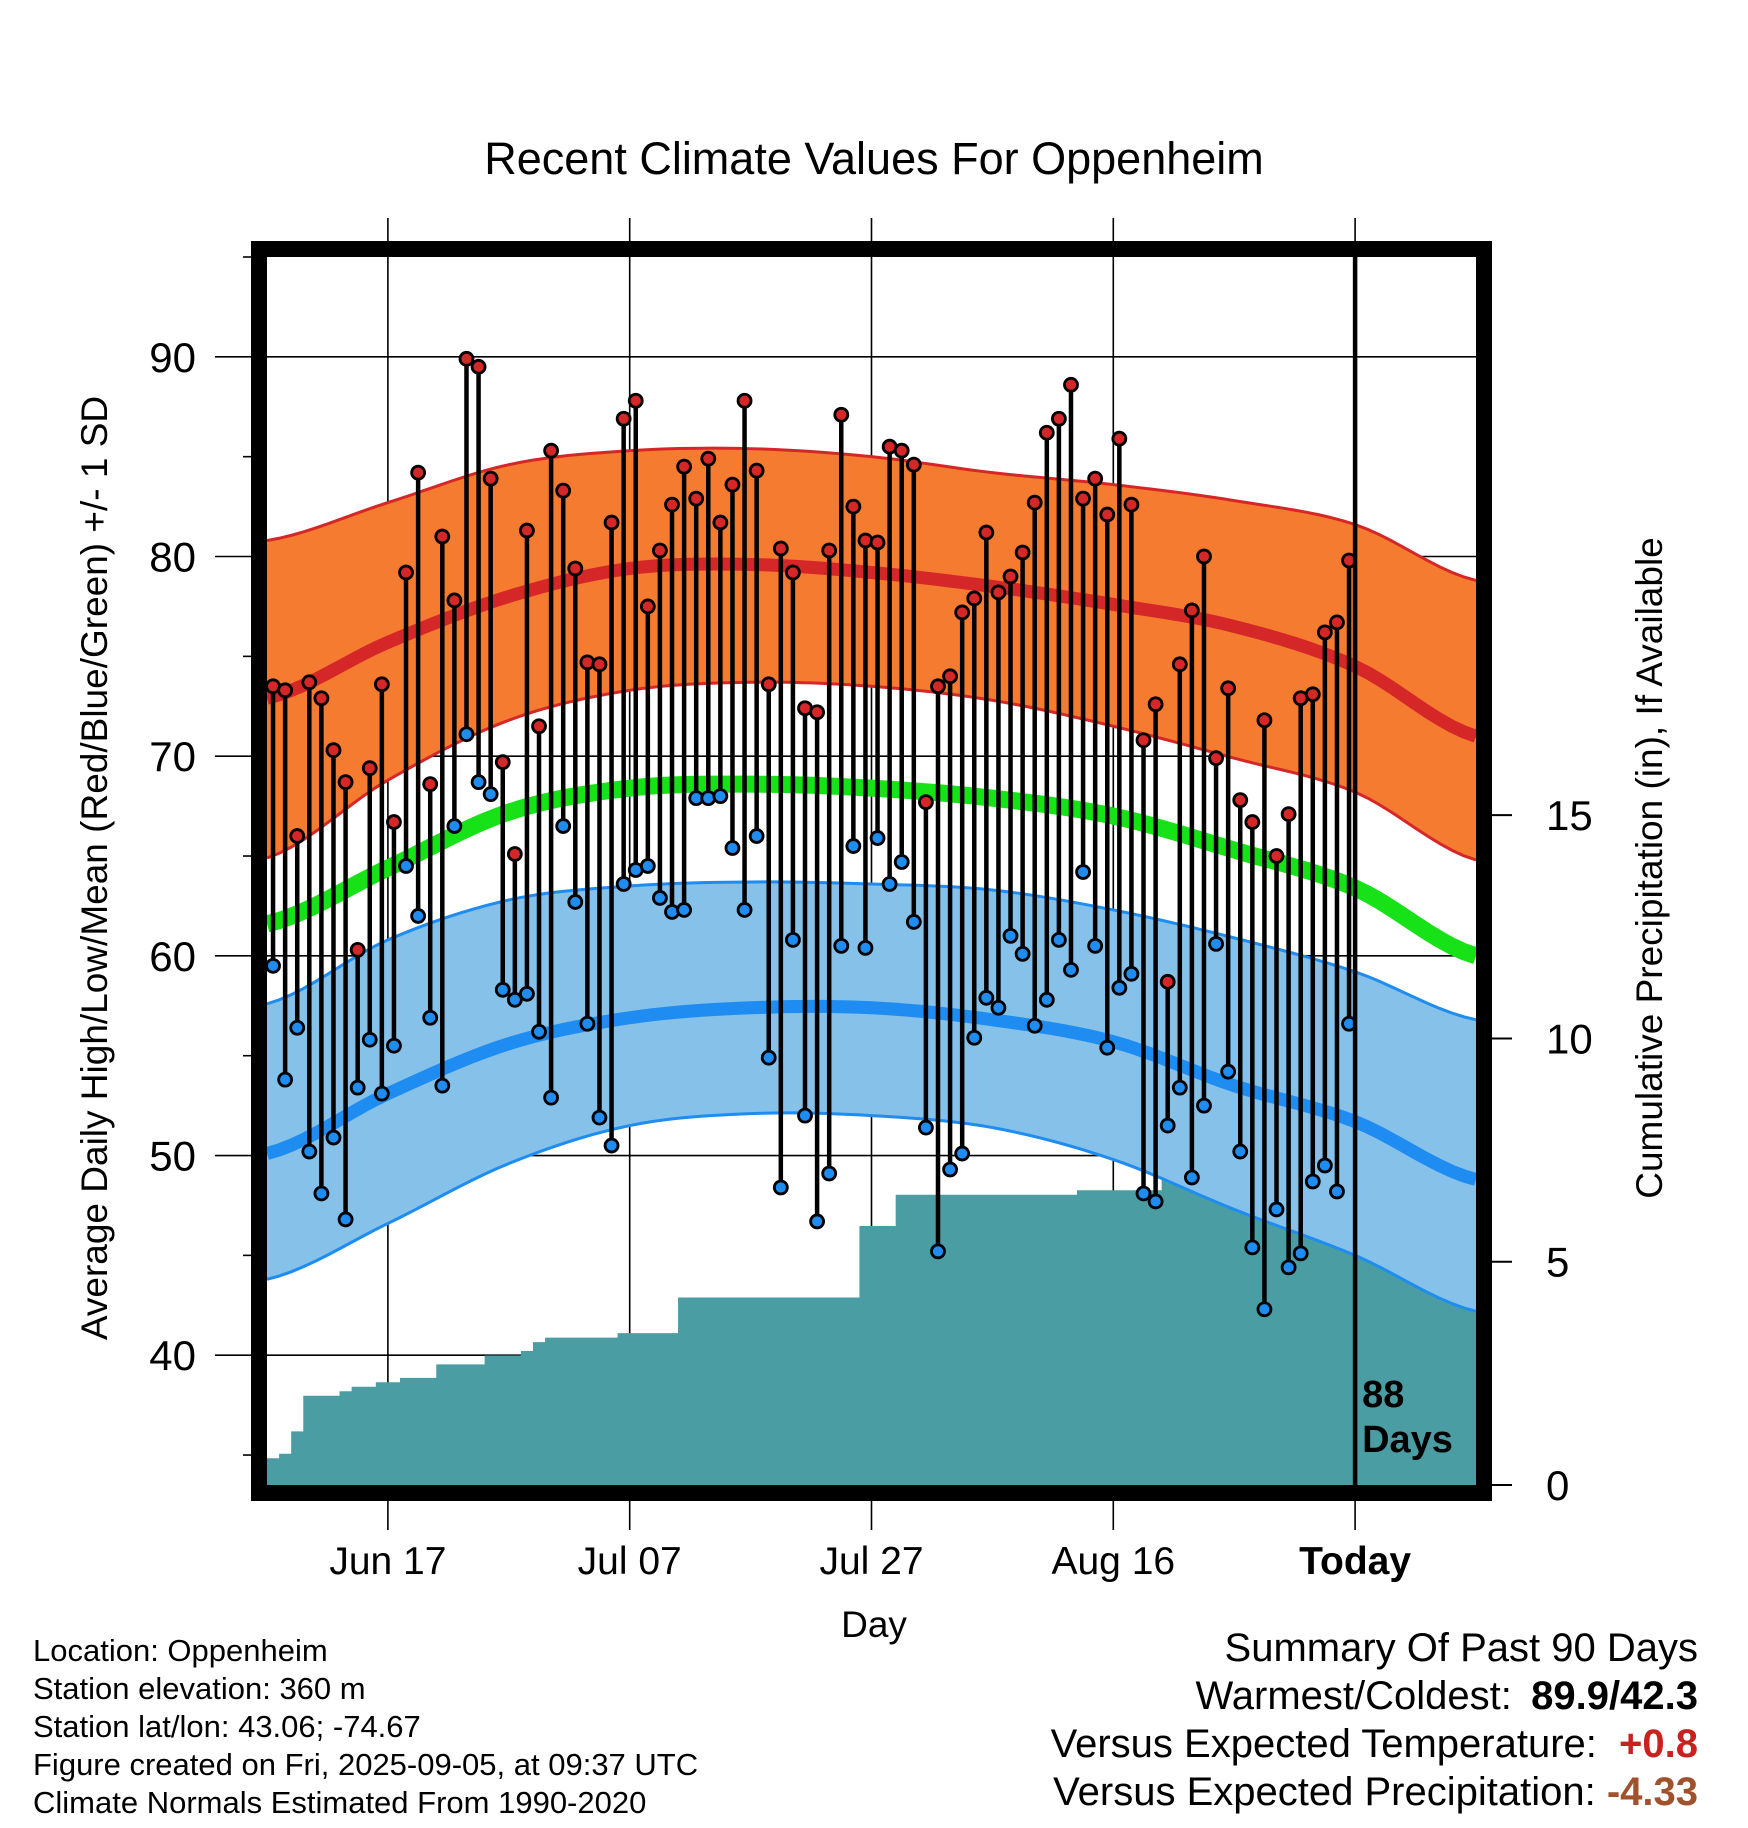  Describe the element at coordinates (199, 1688) in the screenshot. I see `station-elevation: Station elevation: 360 m` at that location.